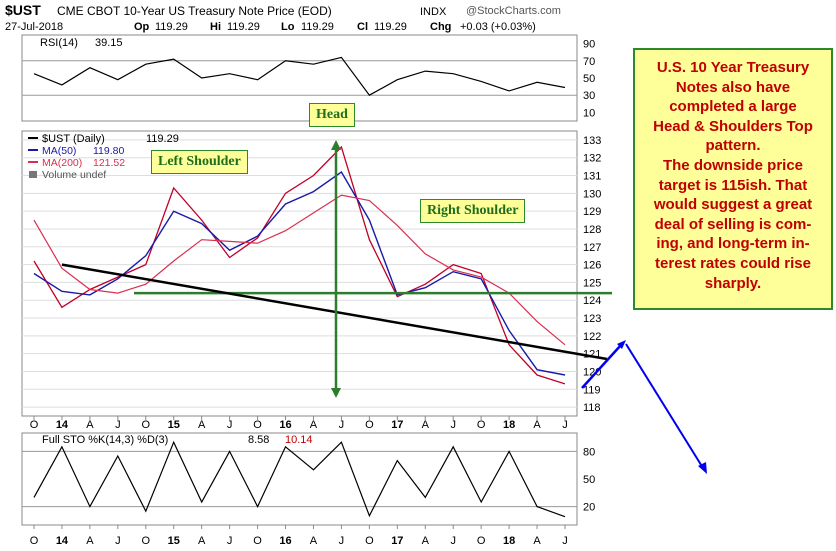  I want to click on note-line: The downside price, so click(733, 165).